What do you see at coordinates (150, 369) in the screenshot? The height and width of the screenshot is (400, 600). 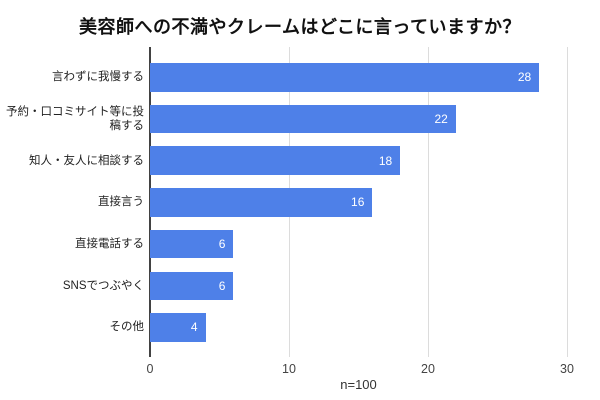 I see `x-tick-label: 0` at bounding box center [150, 369].